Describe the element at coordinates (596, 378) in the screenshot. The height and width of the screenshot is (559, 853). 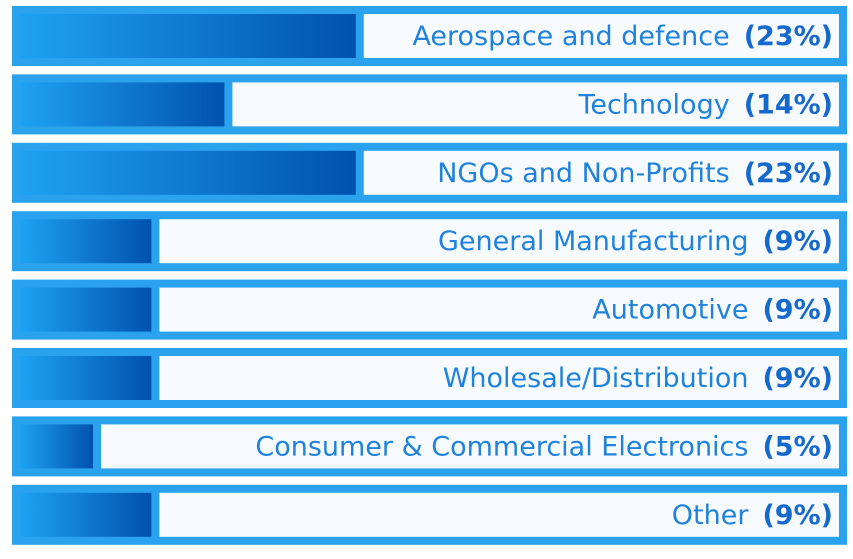
I see `category-label: Wholesale/Distribution` at that location.